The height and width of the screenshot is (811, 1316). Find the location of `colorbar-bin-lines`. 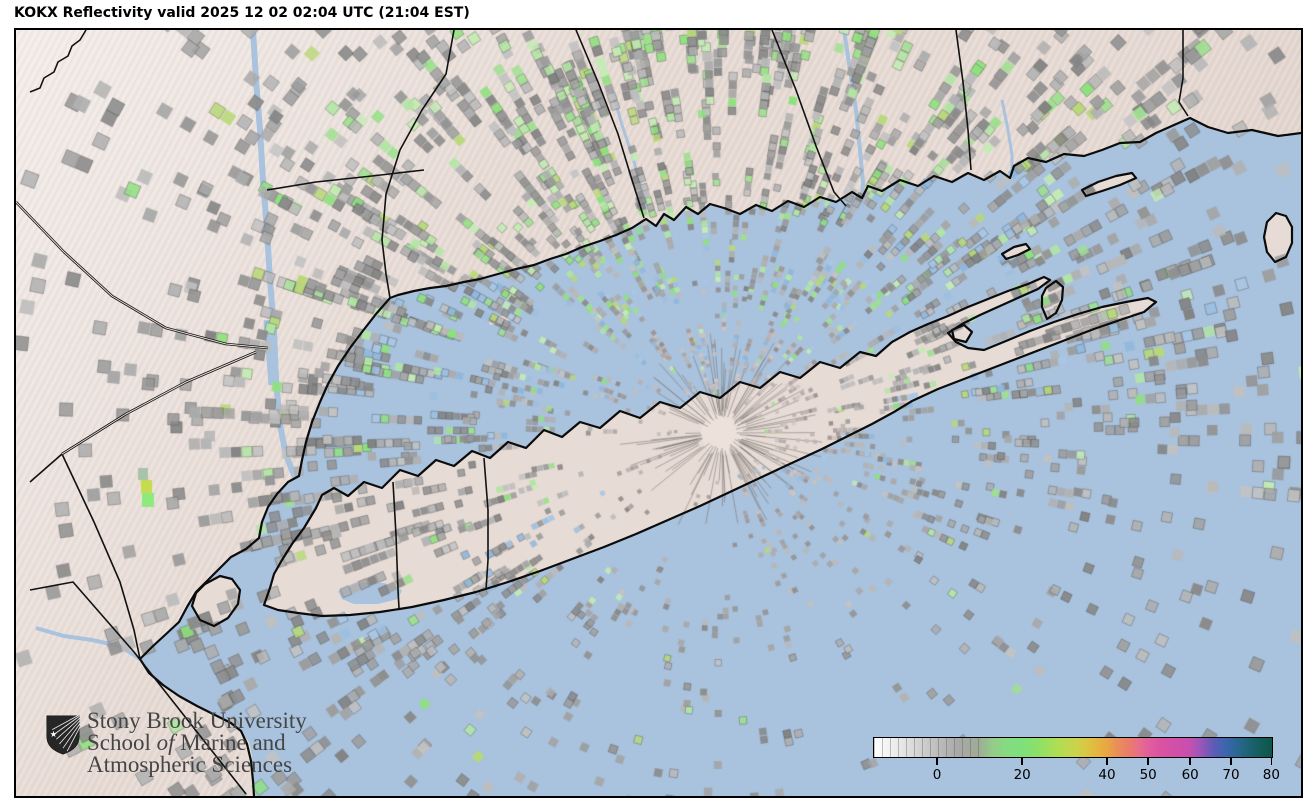

colorbar-bin-lines is located at coordinates (928, 747).